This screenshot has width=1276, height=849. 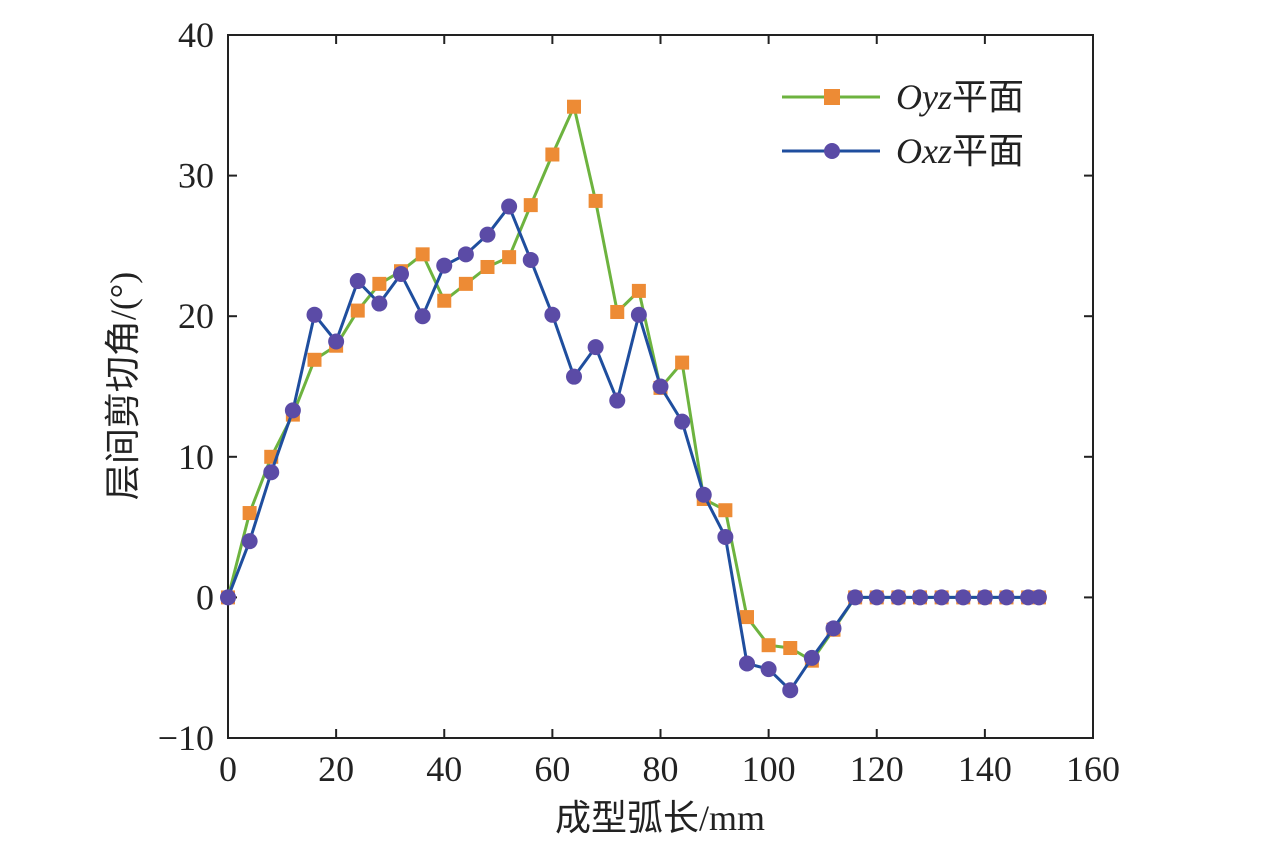 I want to click on legend-entry: Oxz平面, so click(x=903, y=151).